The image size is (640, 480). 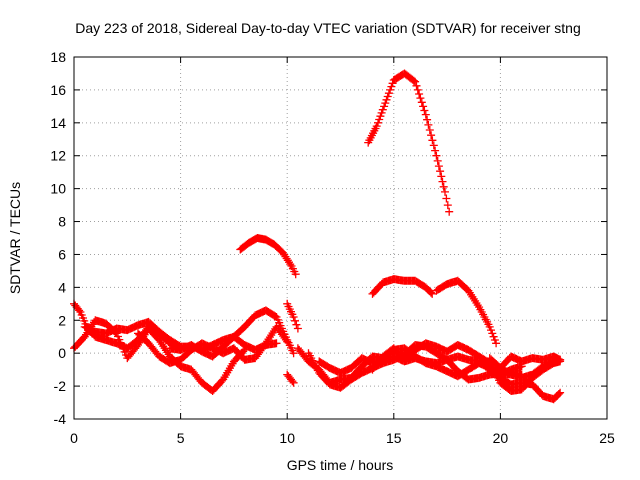 What do you see at coordinates (15, 238) in the screenshot?
I see `y-axis-label: SDTVAR / TECUs` at bounding box center [15, 238].